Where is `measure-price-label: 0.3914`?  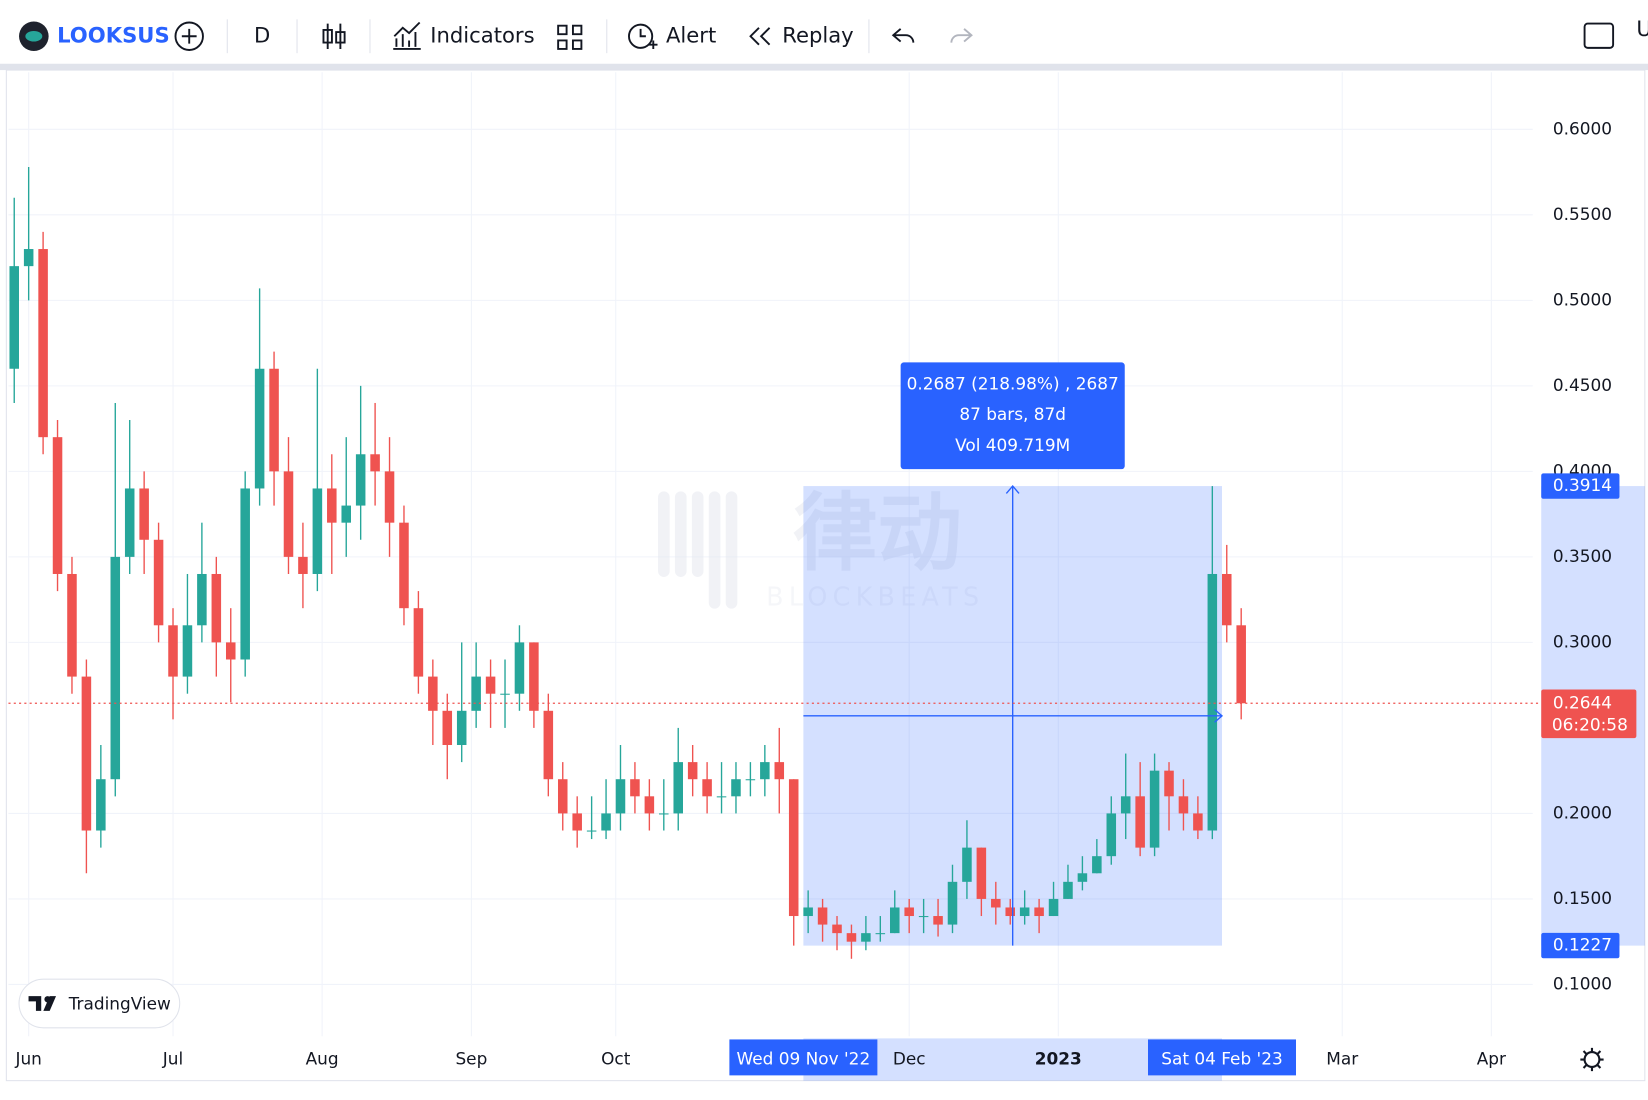 measure-price-label: 0.3914 is located at coordinates (1582, 485).